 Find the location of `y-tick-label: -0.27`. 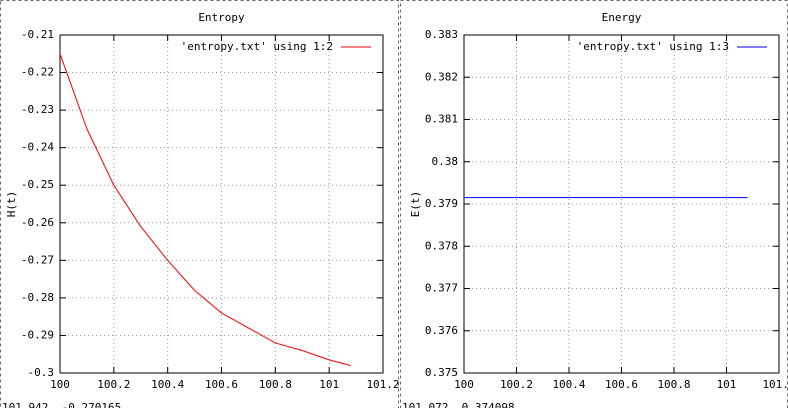

y-tick-label: -0.27 is located at coordinates (37, 259).